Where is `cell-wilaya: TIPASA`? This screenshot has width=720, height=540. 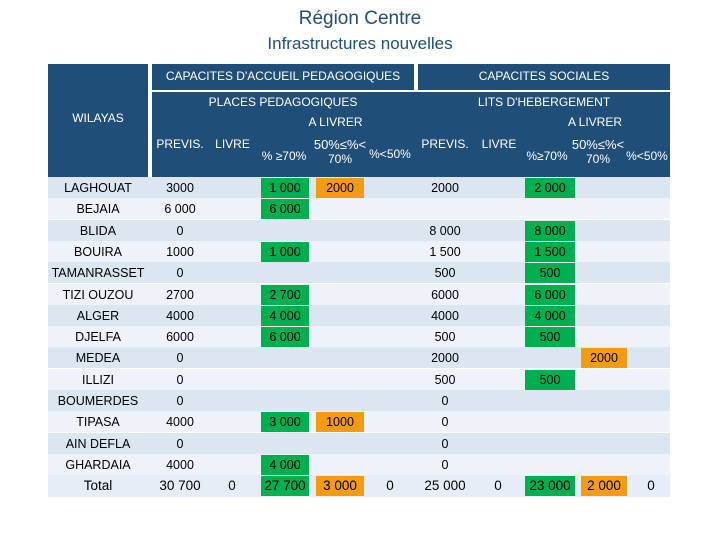 cell-wilaya: TIPASA is located at coordinates (98, 422).